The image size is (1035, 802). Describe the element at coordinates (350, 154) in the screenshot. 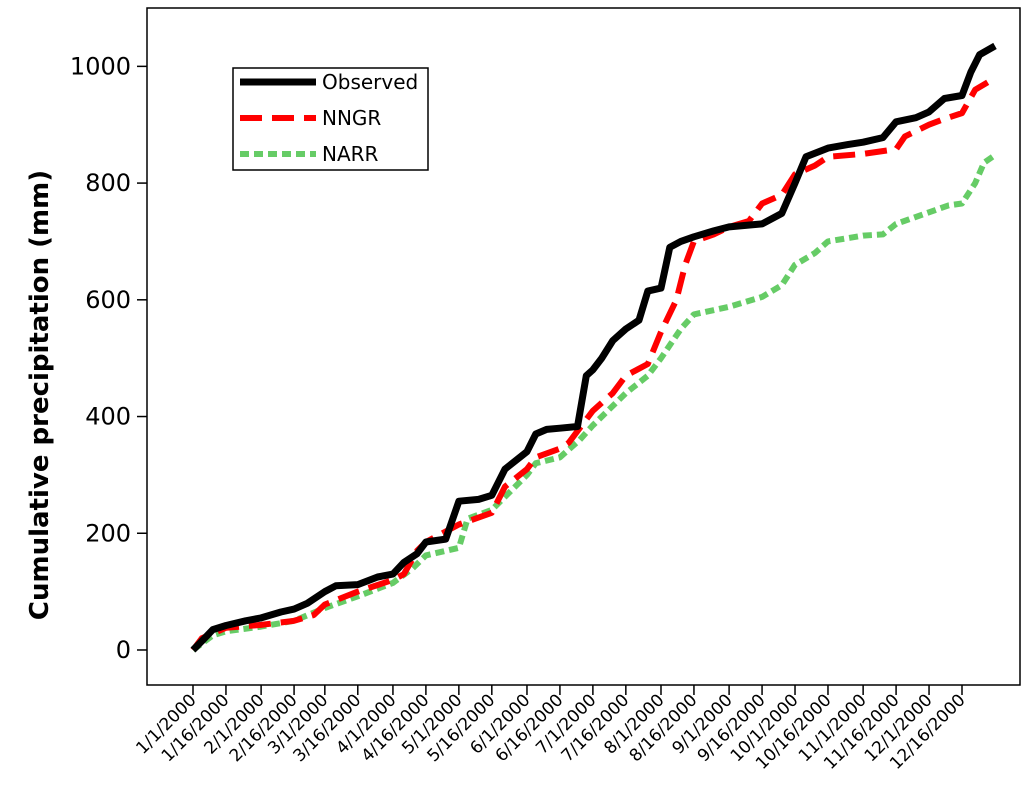

I see `legend-label-narr: NARR` at that location.